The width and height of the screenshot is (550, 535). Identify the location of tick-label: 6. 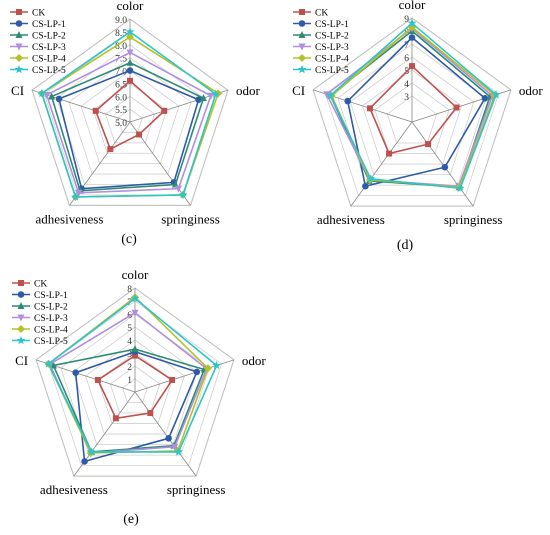
(406, 59).